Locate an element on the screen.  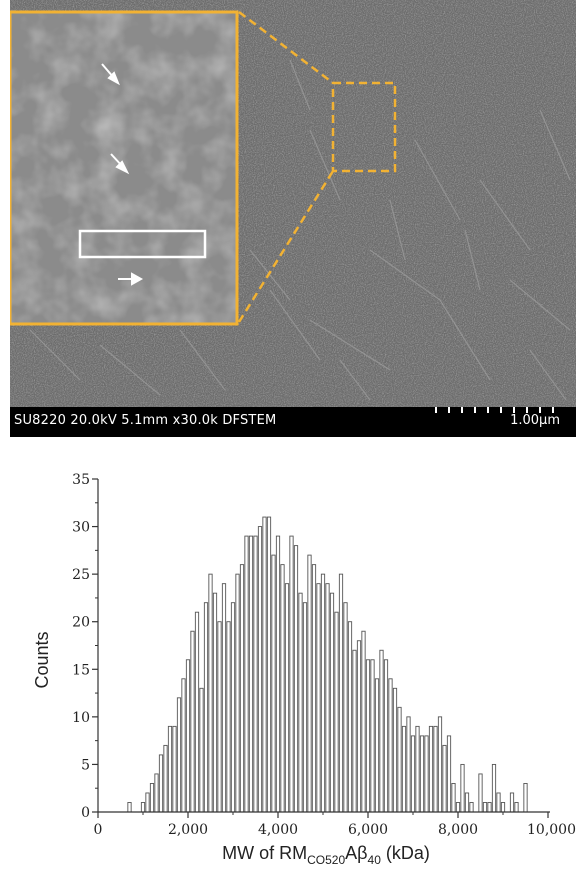
x-axis-title: MW of RMCO520Aβ40 (kDa) is located at coordinates (326, 855).